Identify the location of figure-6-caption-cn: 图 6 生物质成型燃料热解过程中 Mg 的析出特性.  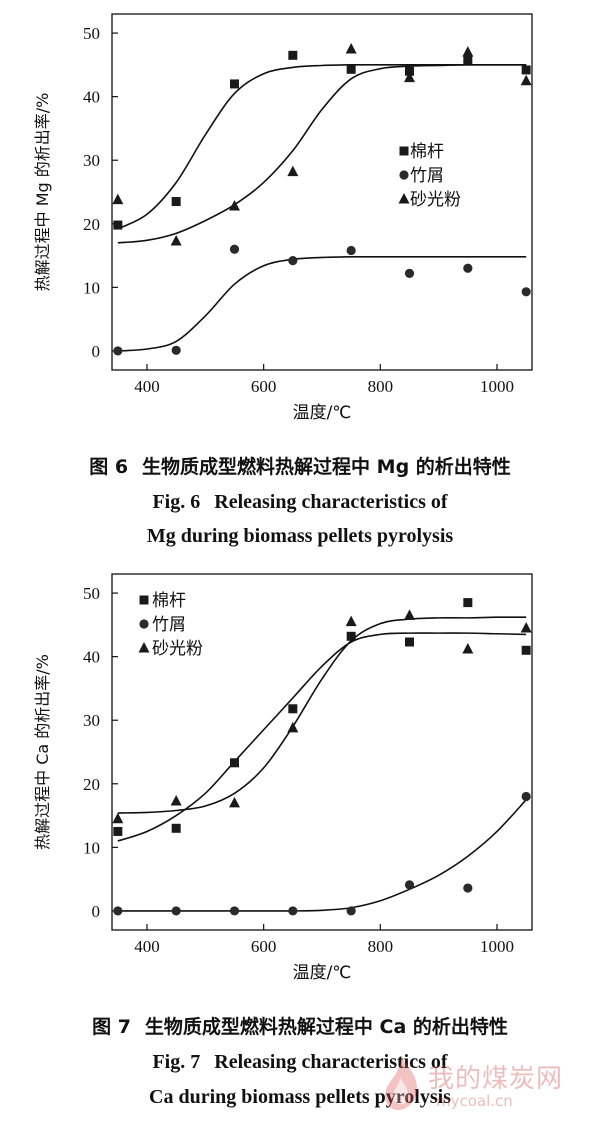
(300, 465).